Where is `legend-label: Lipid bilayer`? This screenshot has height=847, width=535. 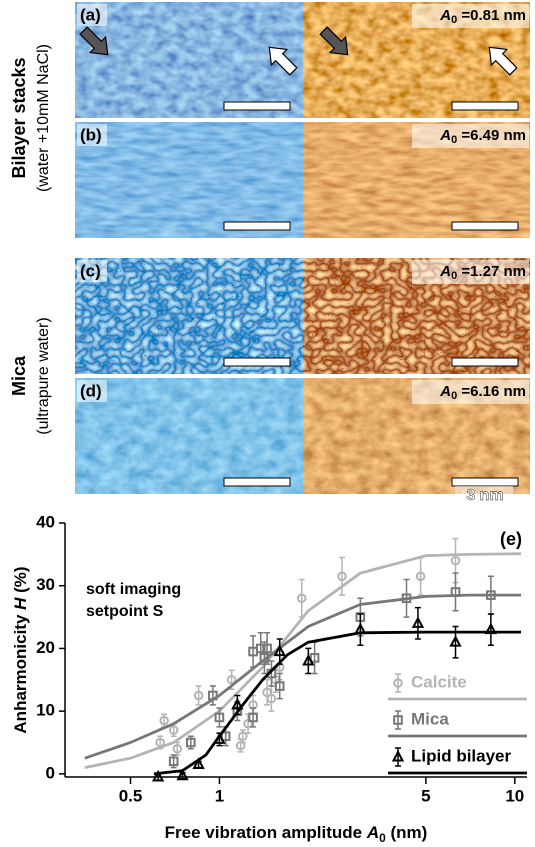
legend-label: Lipid bilayer is located at coordinates (461, 755).